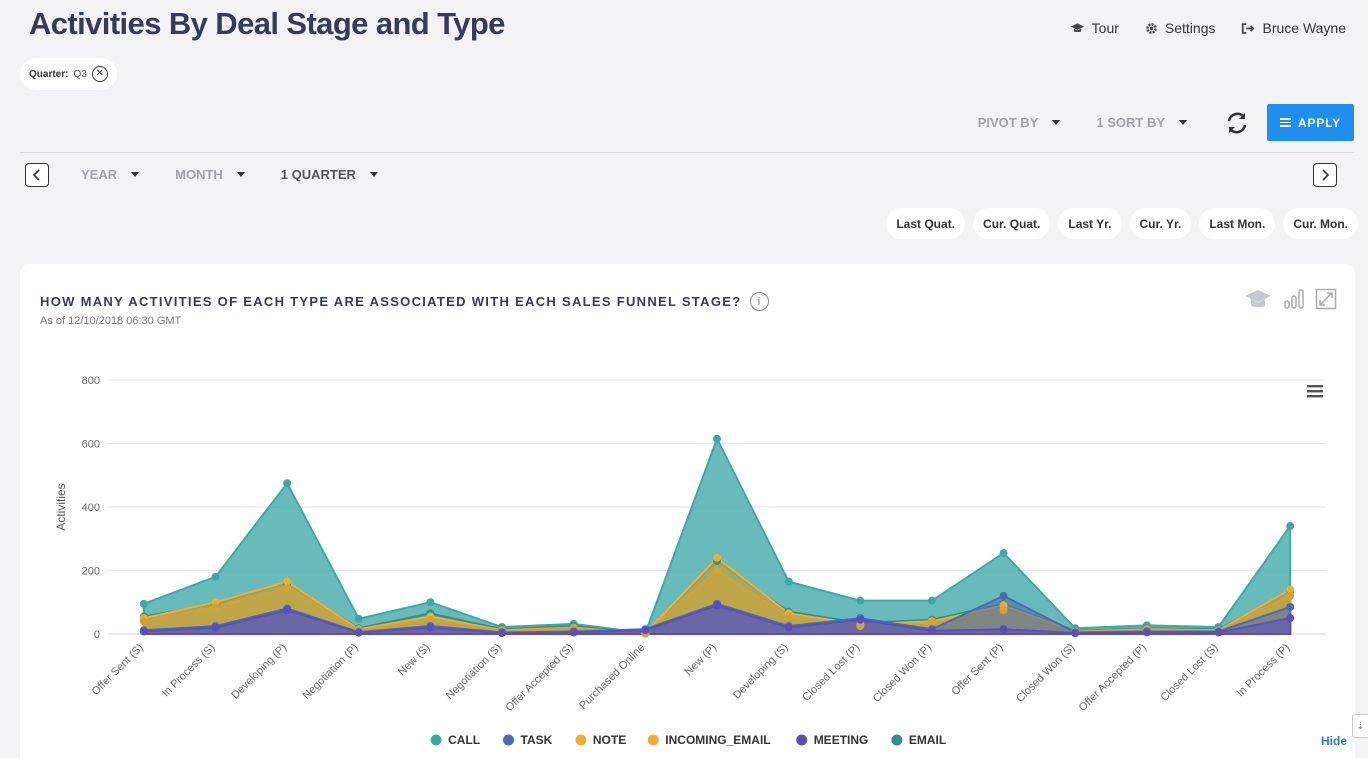  I want to click on y-tick-label: 600, so click(91, 445).